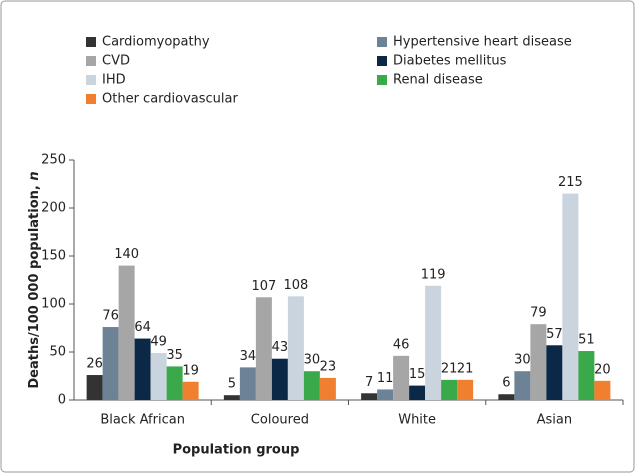  I want to click on data-label: 43, so click(280, 347).